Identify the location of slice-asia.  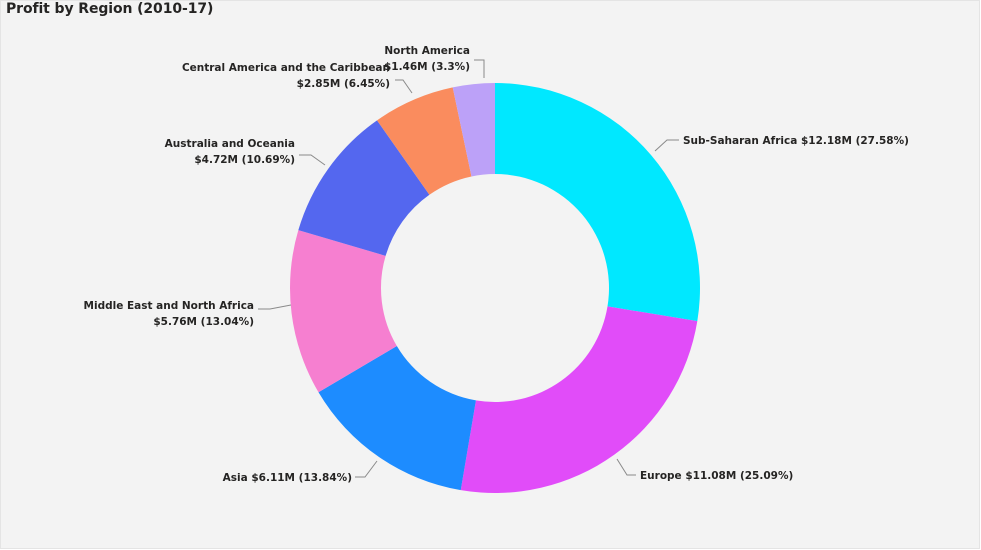
(397, 418).